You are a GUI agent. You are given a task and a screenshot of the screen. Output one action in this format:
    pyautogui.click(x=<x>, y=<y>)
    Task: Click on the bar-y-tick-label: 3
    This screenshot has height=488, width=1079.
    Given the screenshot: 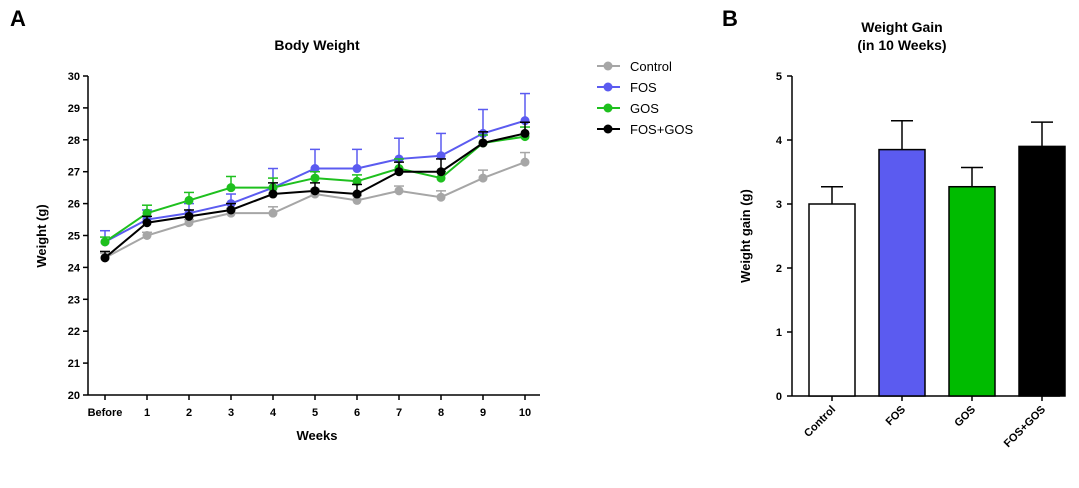 What is the action you would take?
    pyautogui.click(x=779, y=205)
    